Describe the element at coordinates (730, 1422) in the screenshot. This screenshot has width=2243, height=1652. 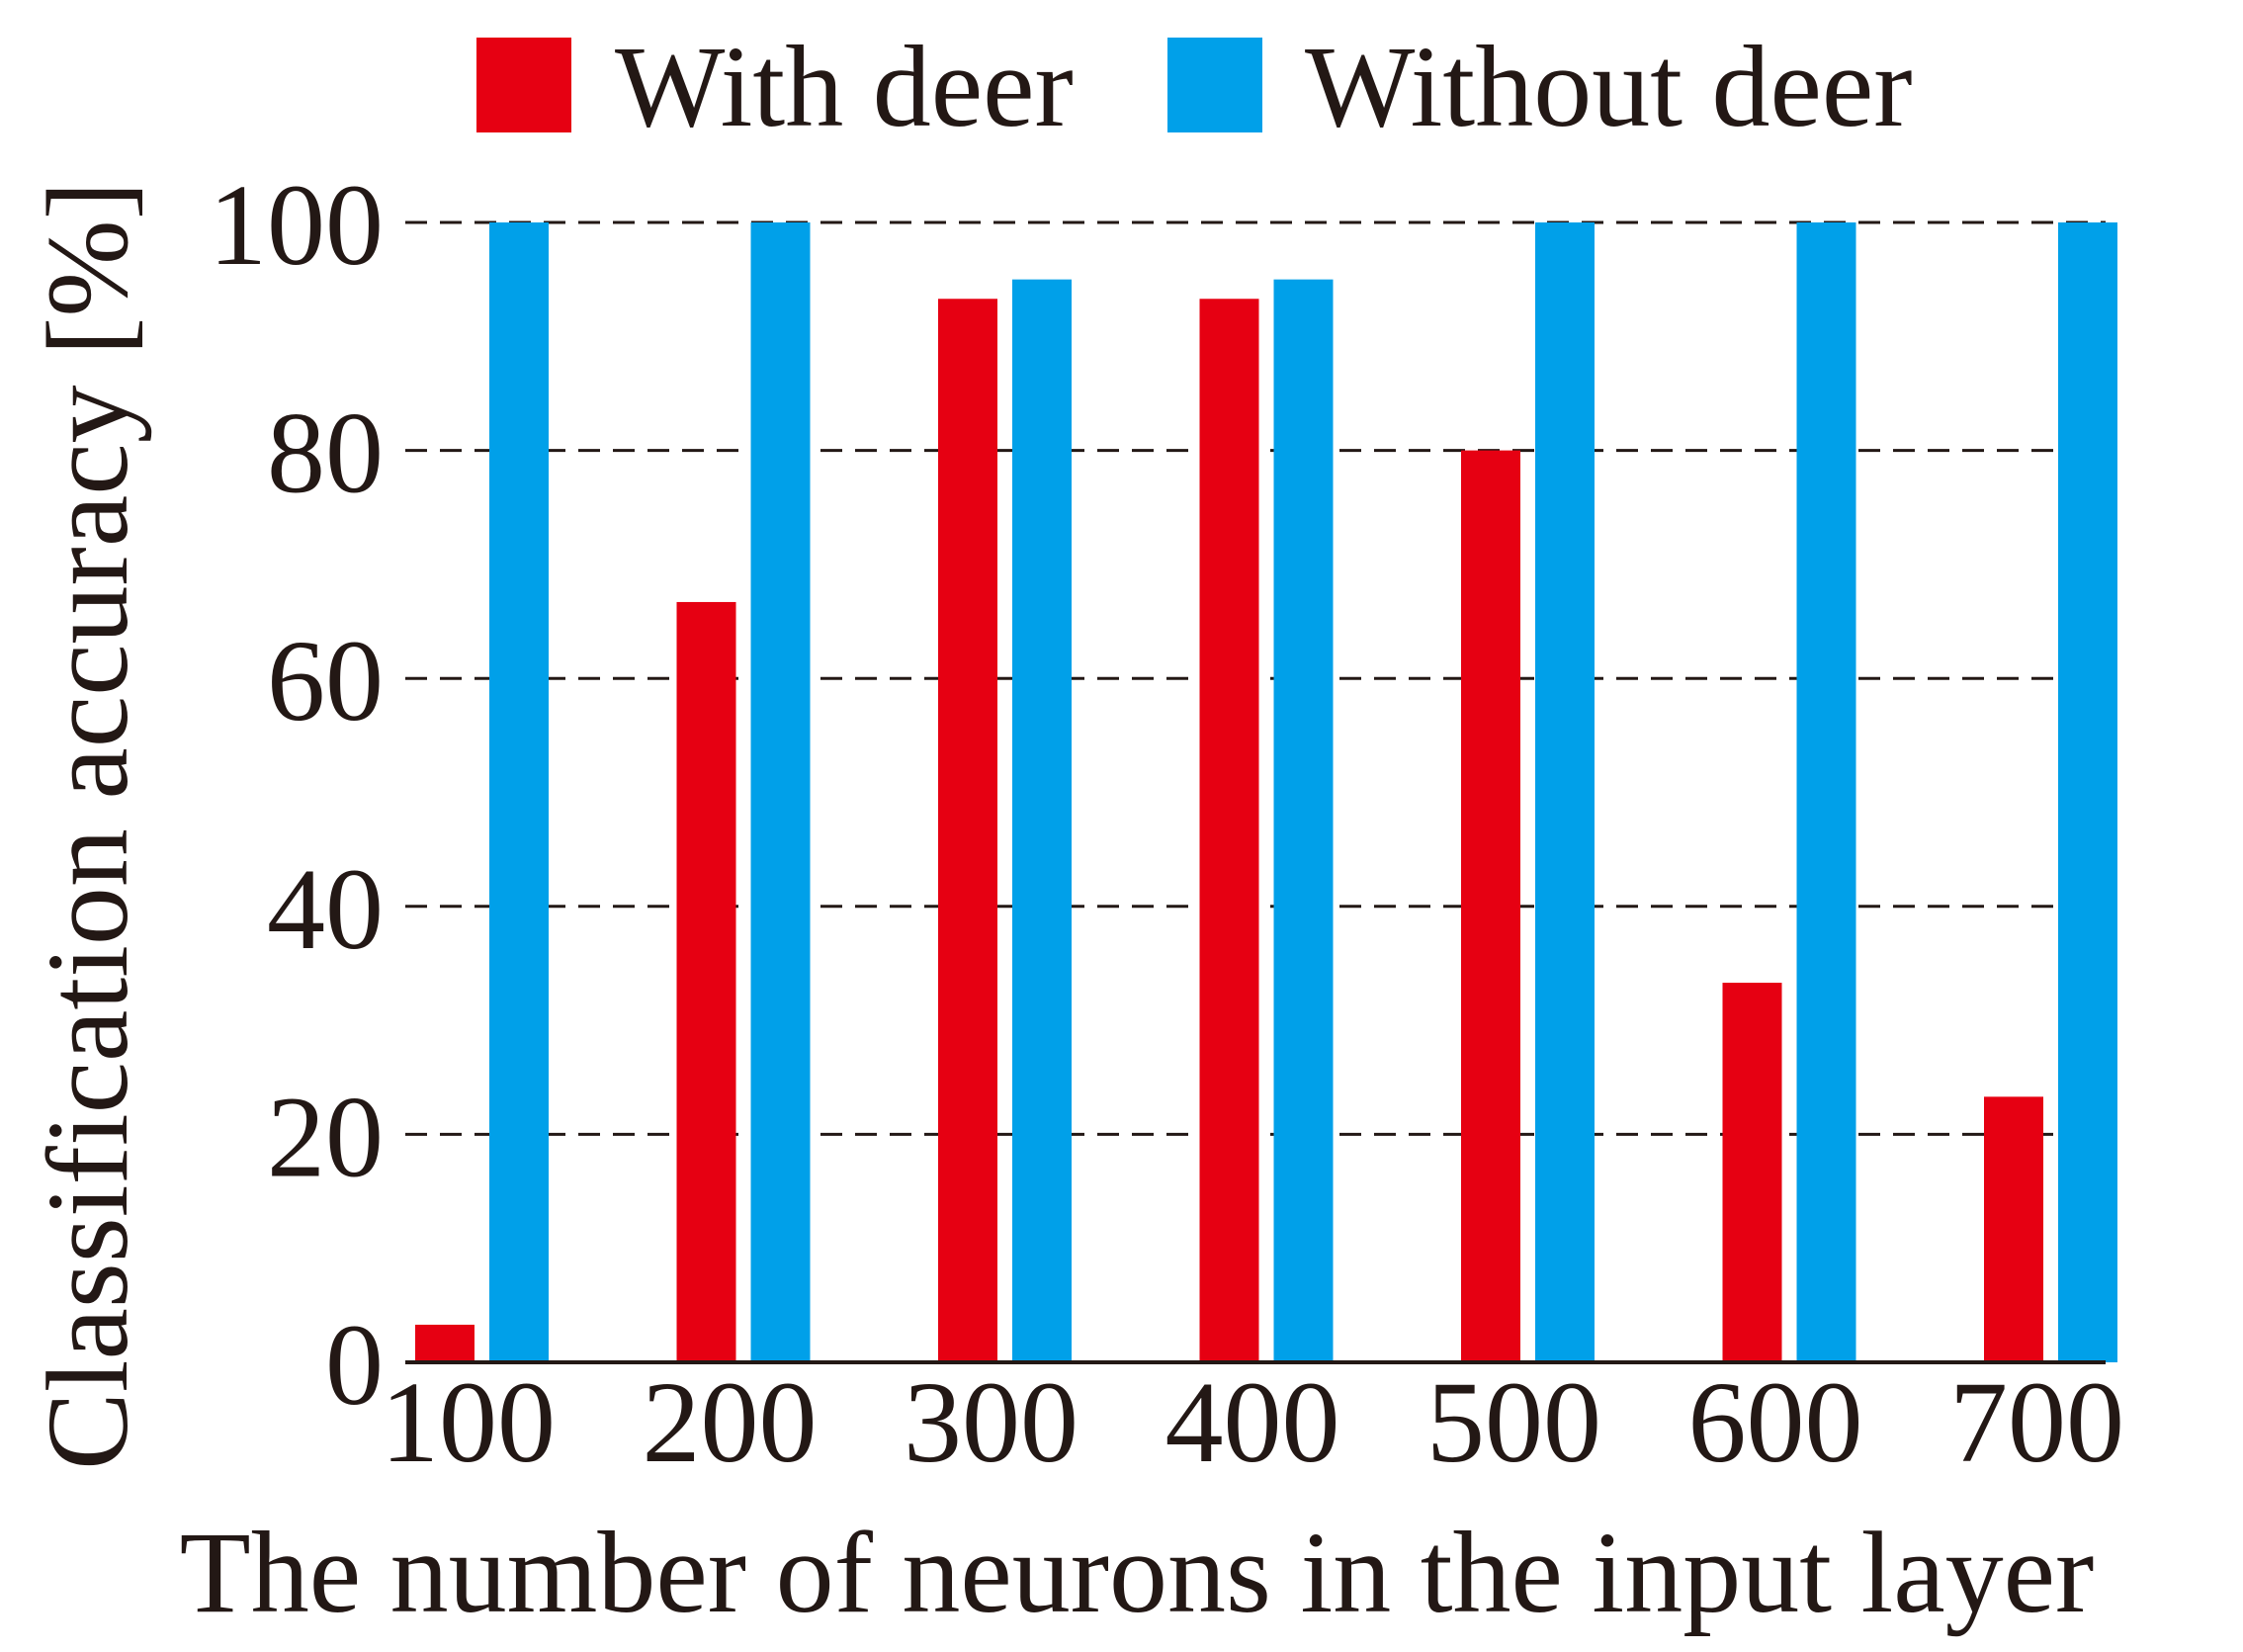
I see `x-tick-label: 200` at that location.